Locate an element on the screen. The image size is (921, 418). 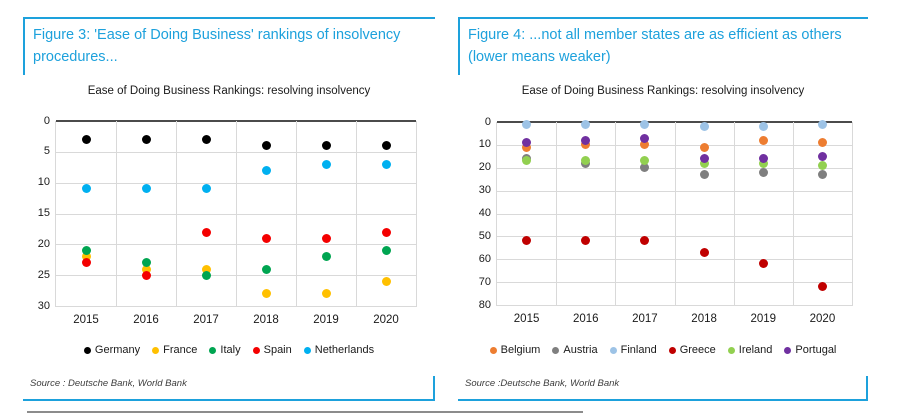
y-tick-label: 5 is located at coordinates (46, 151).